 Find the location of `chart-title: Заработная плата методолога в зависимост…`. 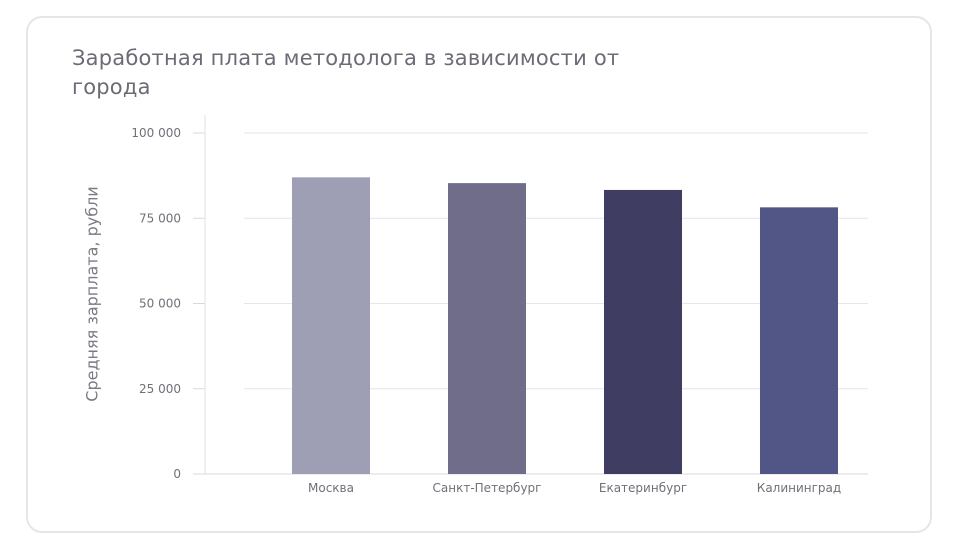

chart-title: Заработная плата методолога в зависимост… is located at coordinates (346, 72).